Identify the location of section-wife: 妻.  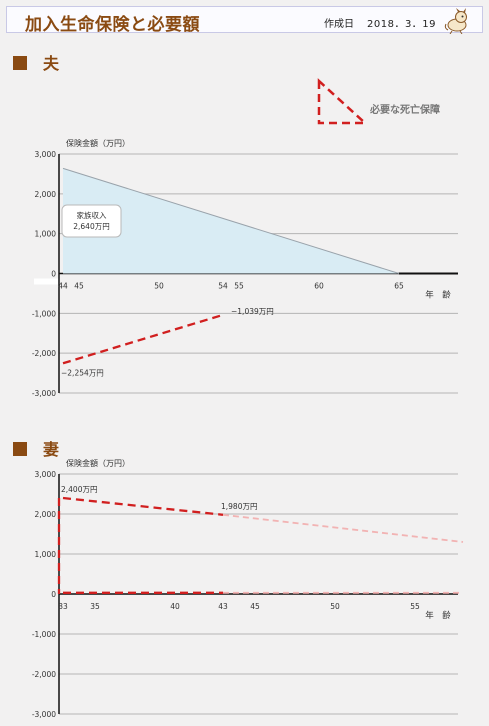
(36, 448).